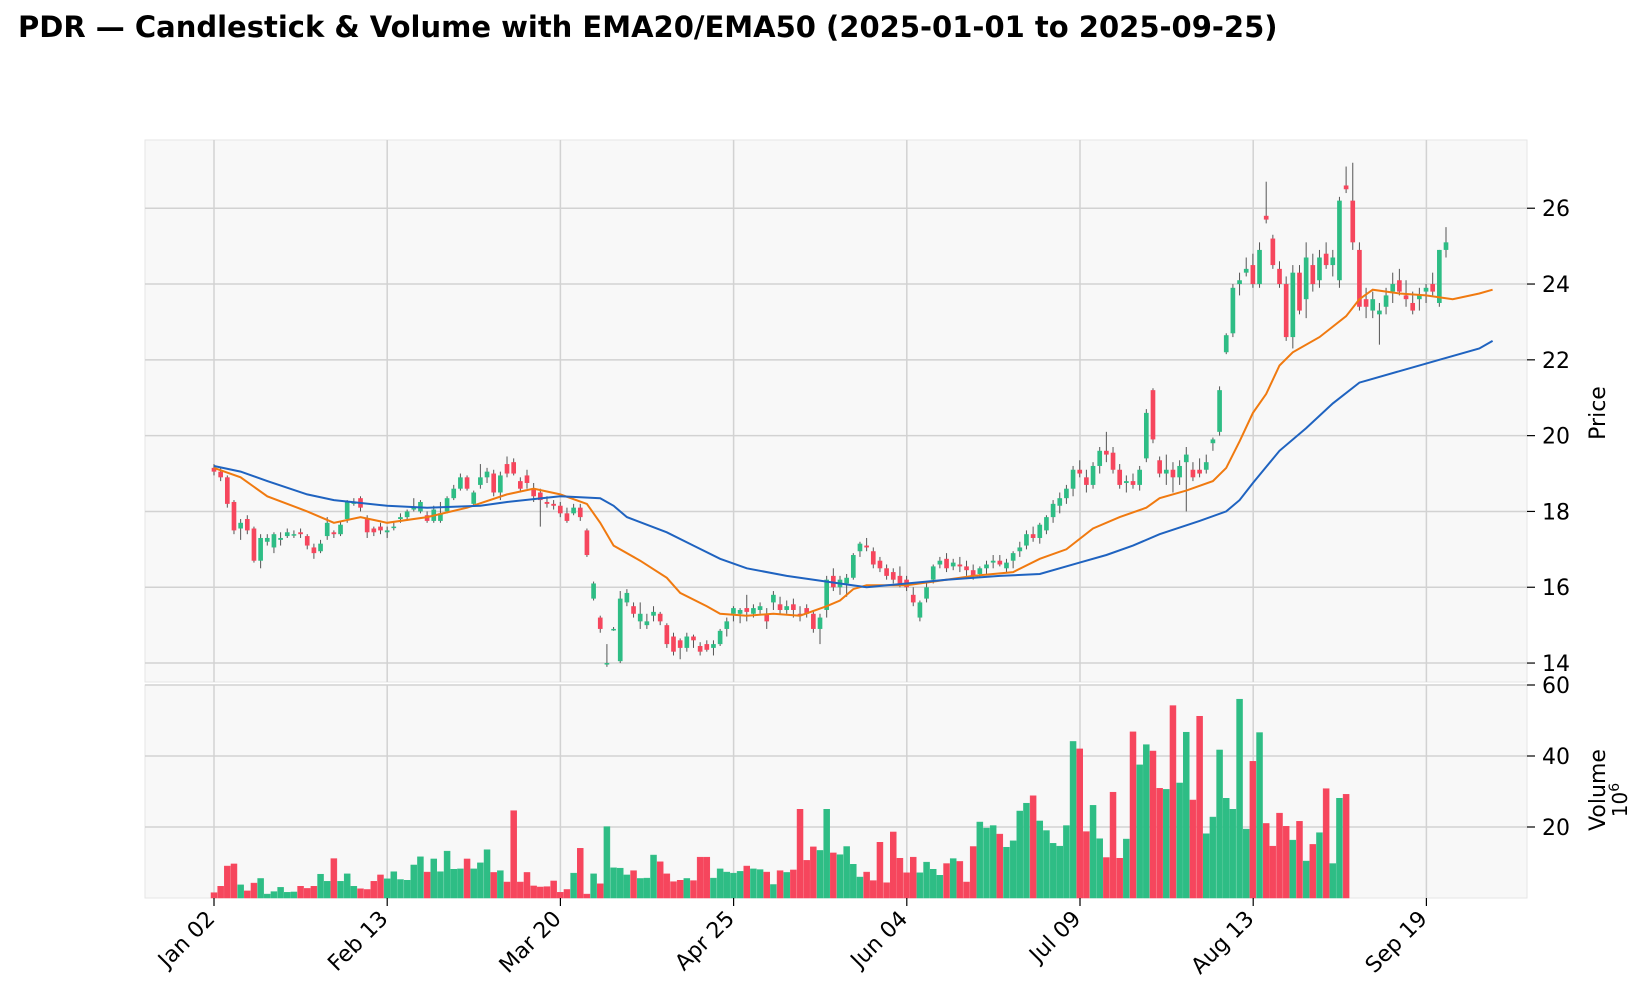 The height and width of the screenshot is (1002, 1649). Describe the element at coordinates (1055, 938) in the screenshot. I see `x-tick-label: Jul 09` at that location.